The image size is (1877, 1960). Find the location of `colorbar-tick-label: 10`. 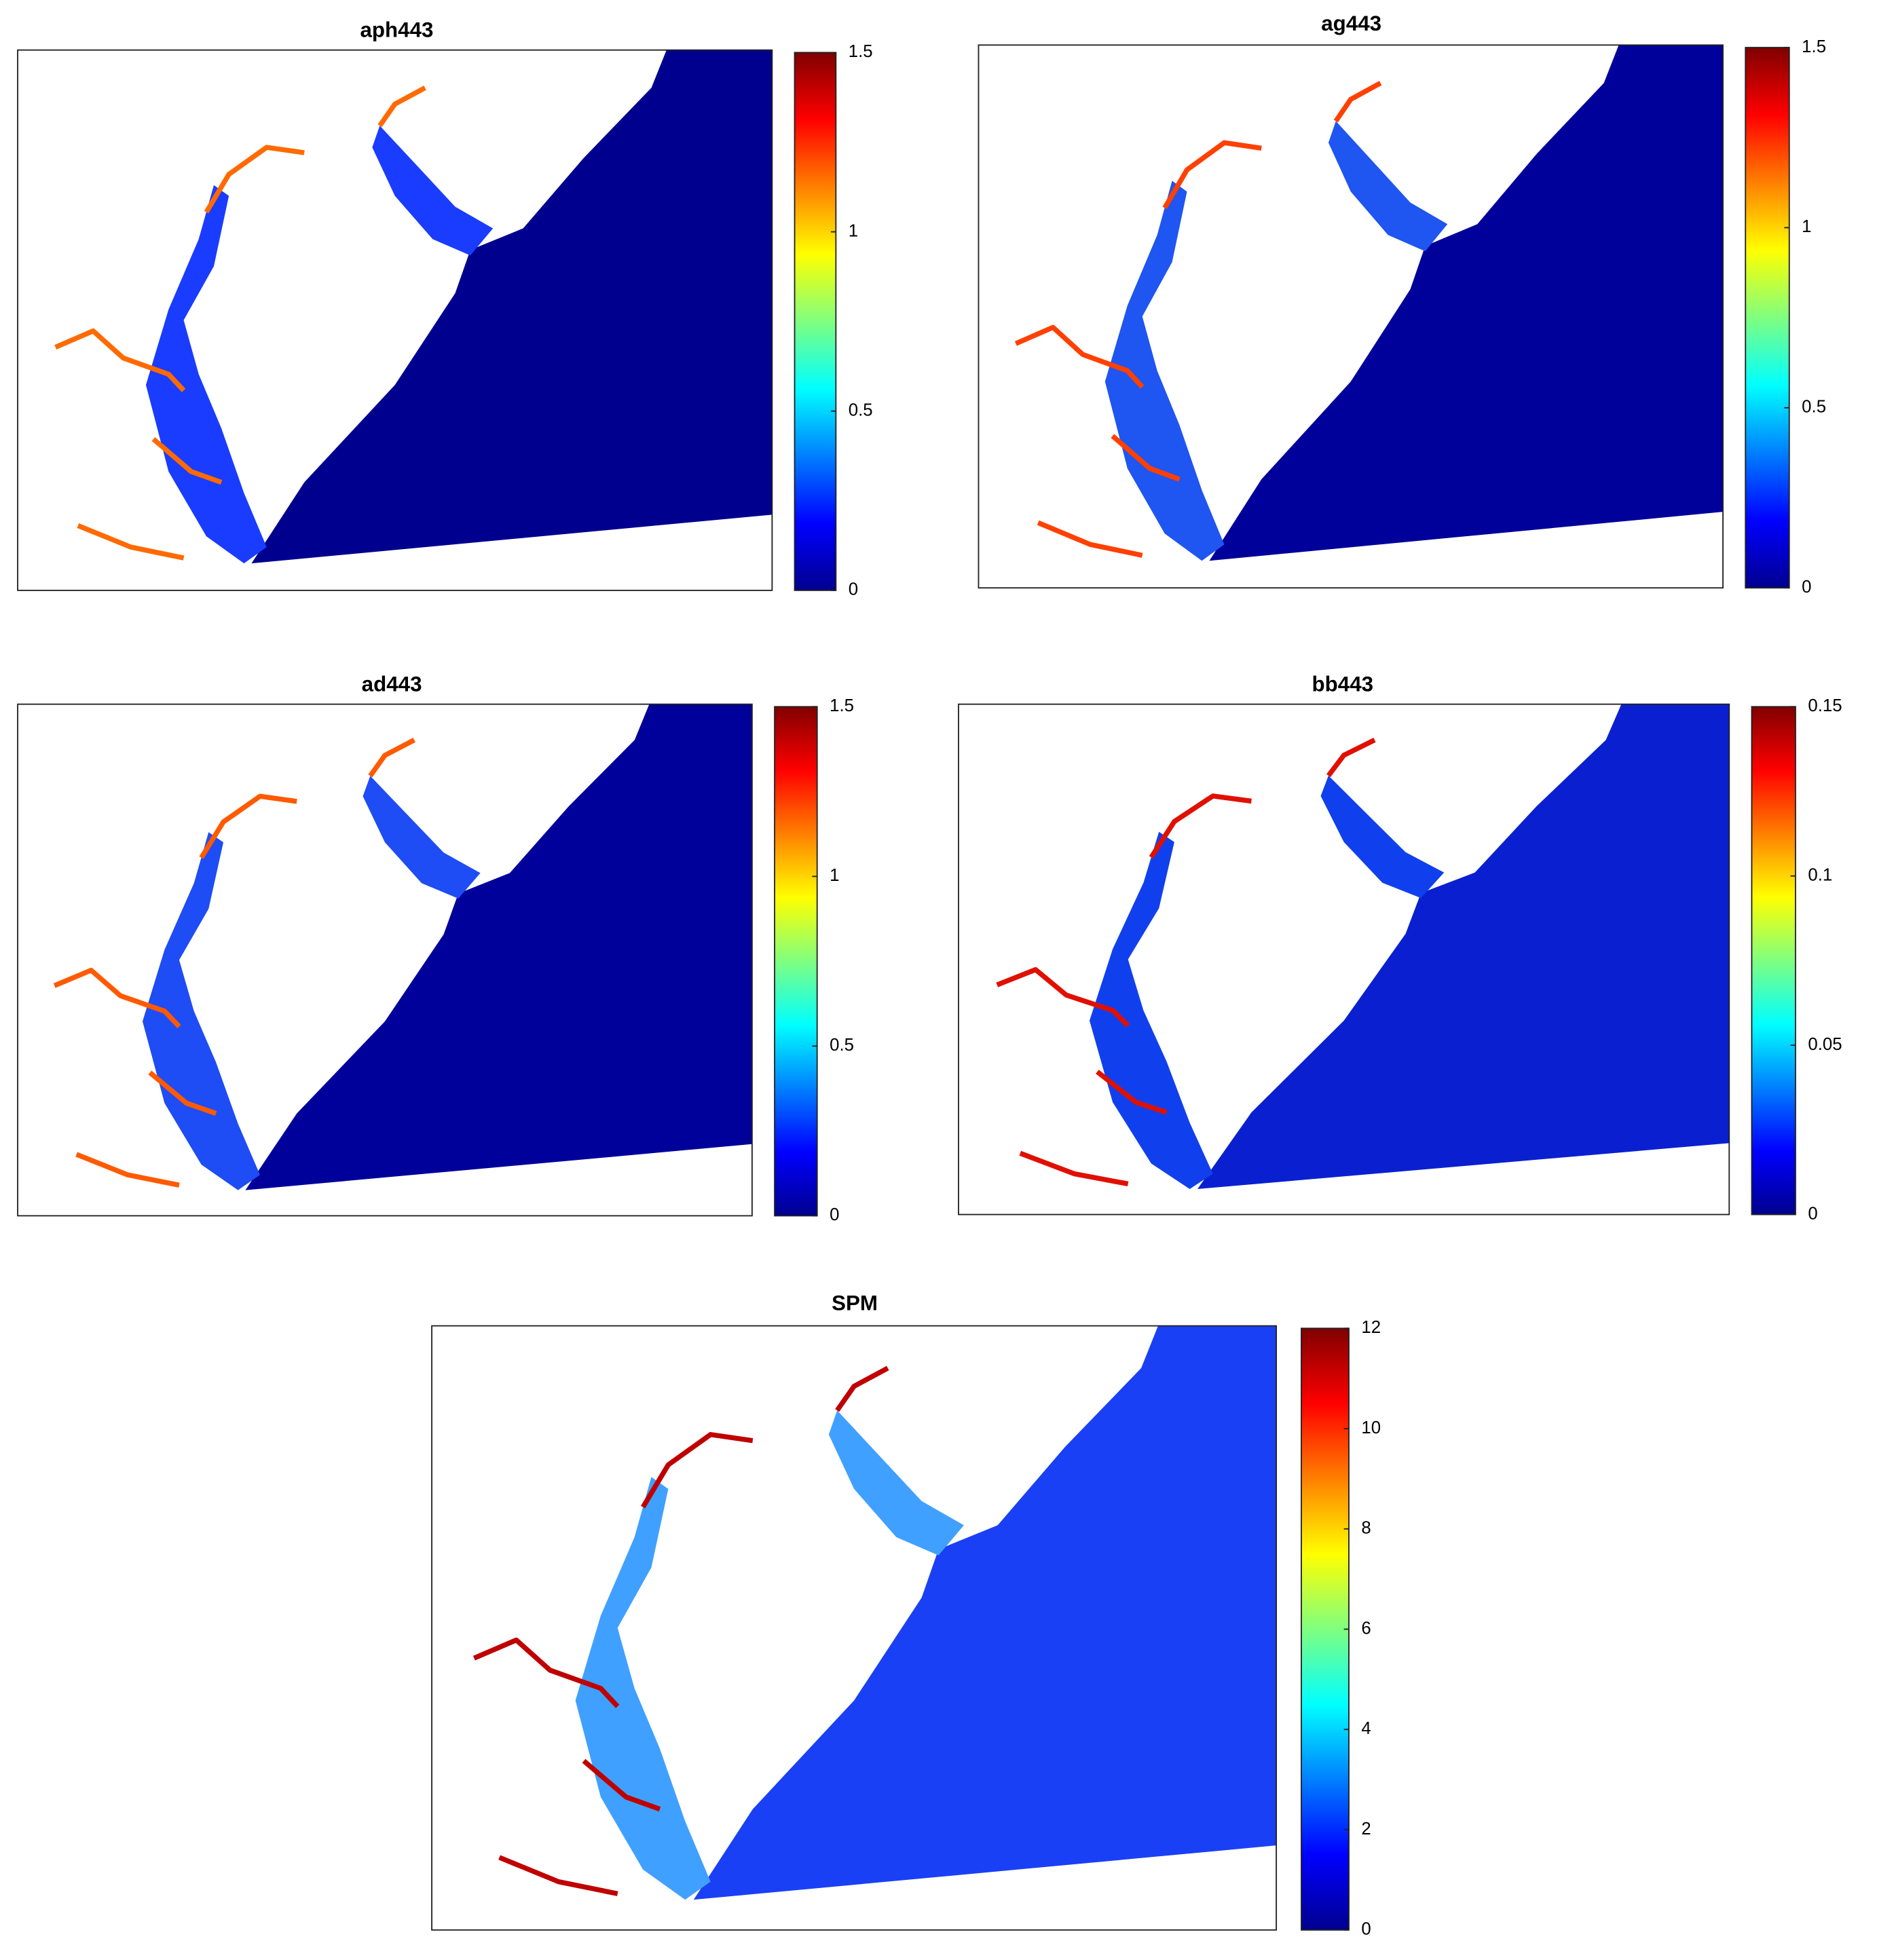

colorbar-tick-label: 10 is located at coordinates (1371, 1427).